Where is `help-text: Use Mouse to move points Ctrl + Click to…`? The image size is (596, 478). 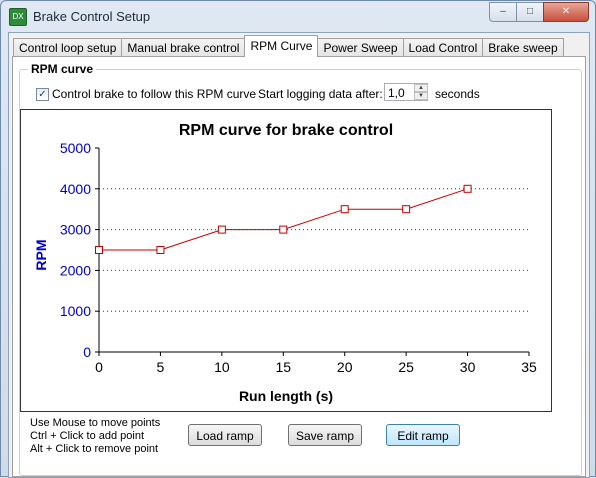
help-text: Use Mouse to move points Ctrl + Click to… is located at coordinates (95, 436).